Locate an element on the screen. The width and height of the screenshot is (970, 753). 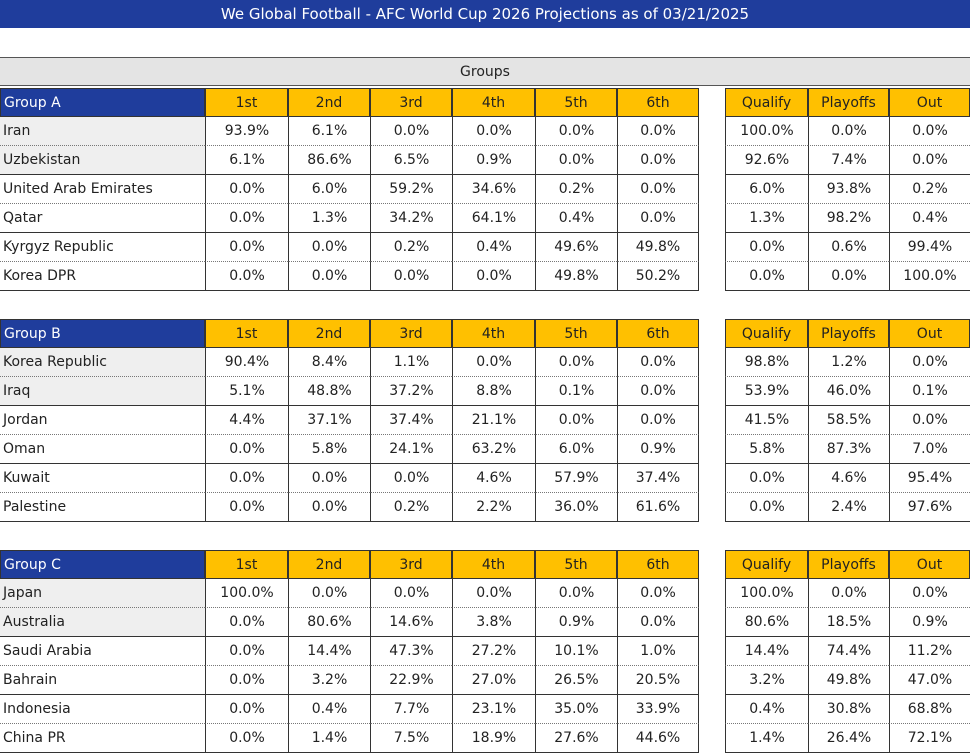
outcome-probability: 3.2% is located at coordinates (766, 680).